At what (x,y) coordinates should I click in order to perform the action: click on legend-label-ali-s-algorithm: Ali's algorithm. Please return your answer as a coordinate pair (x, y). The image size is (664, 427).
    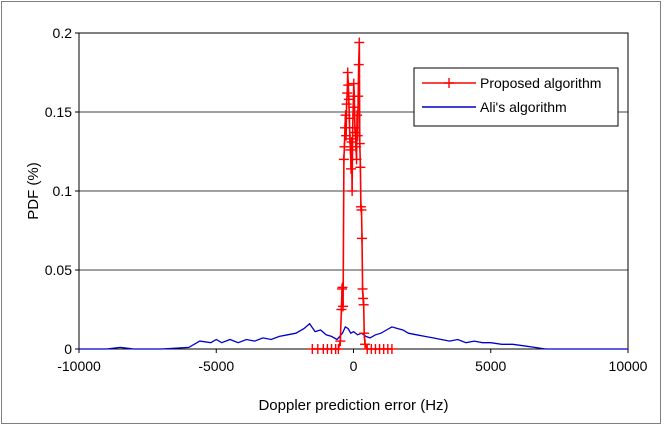
    Looking at the image, I should click on (523, 107).